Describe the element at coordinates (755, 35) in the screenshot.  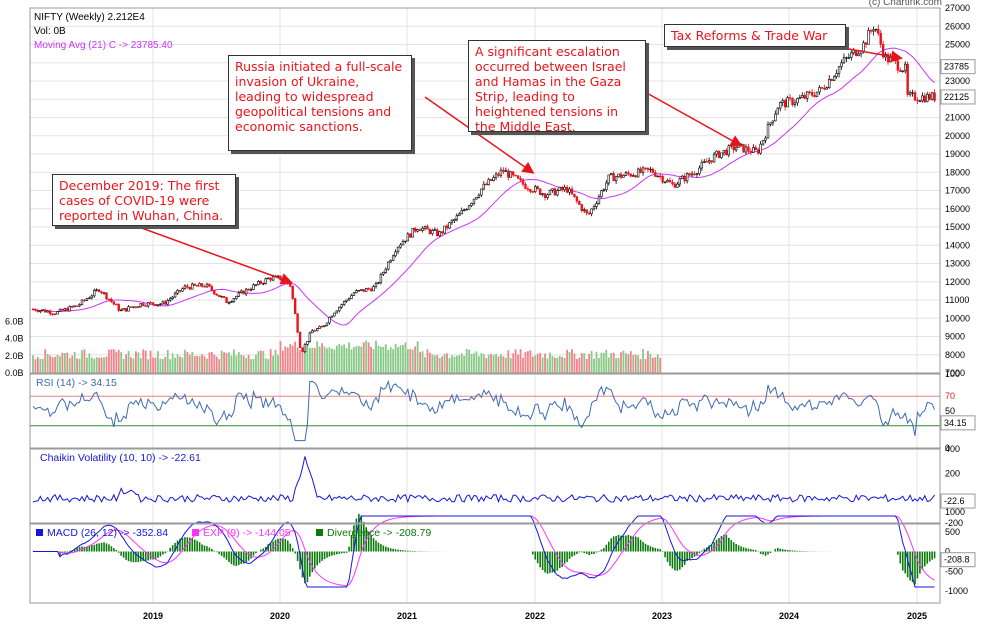
I see `annotation-tax: Tax Reforms & Trade War` at that location.